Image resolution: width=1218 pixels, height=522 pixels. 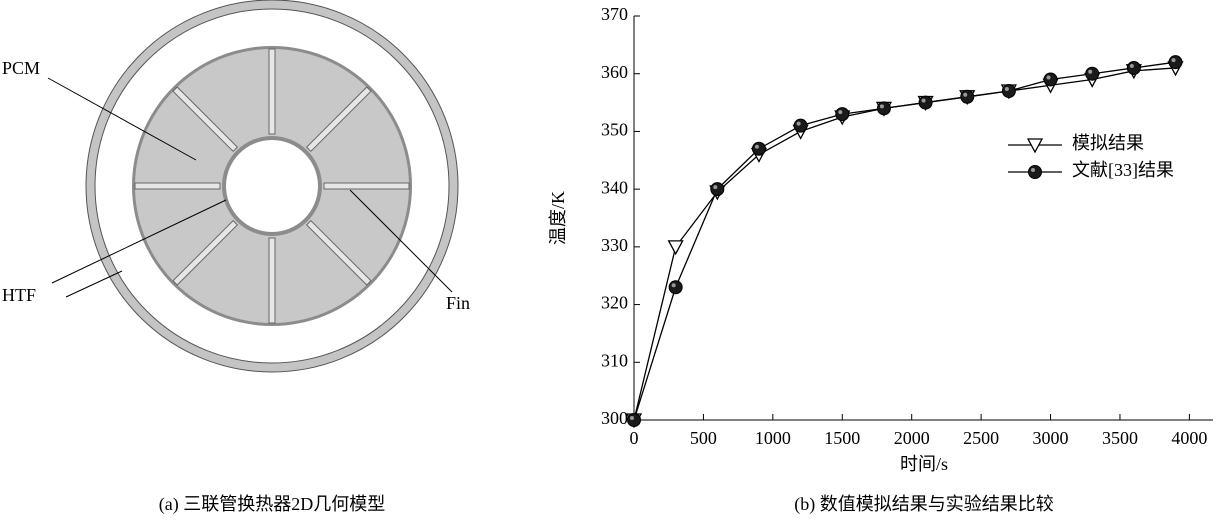 I want to click on htf-label: HTF, so click(x=19, y=295).